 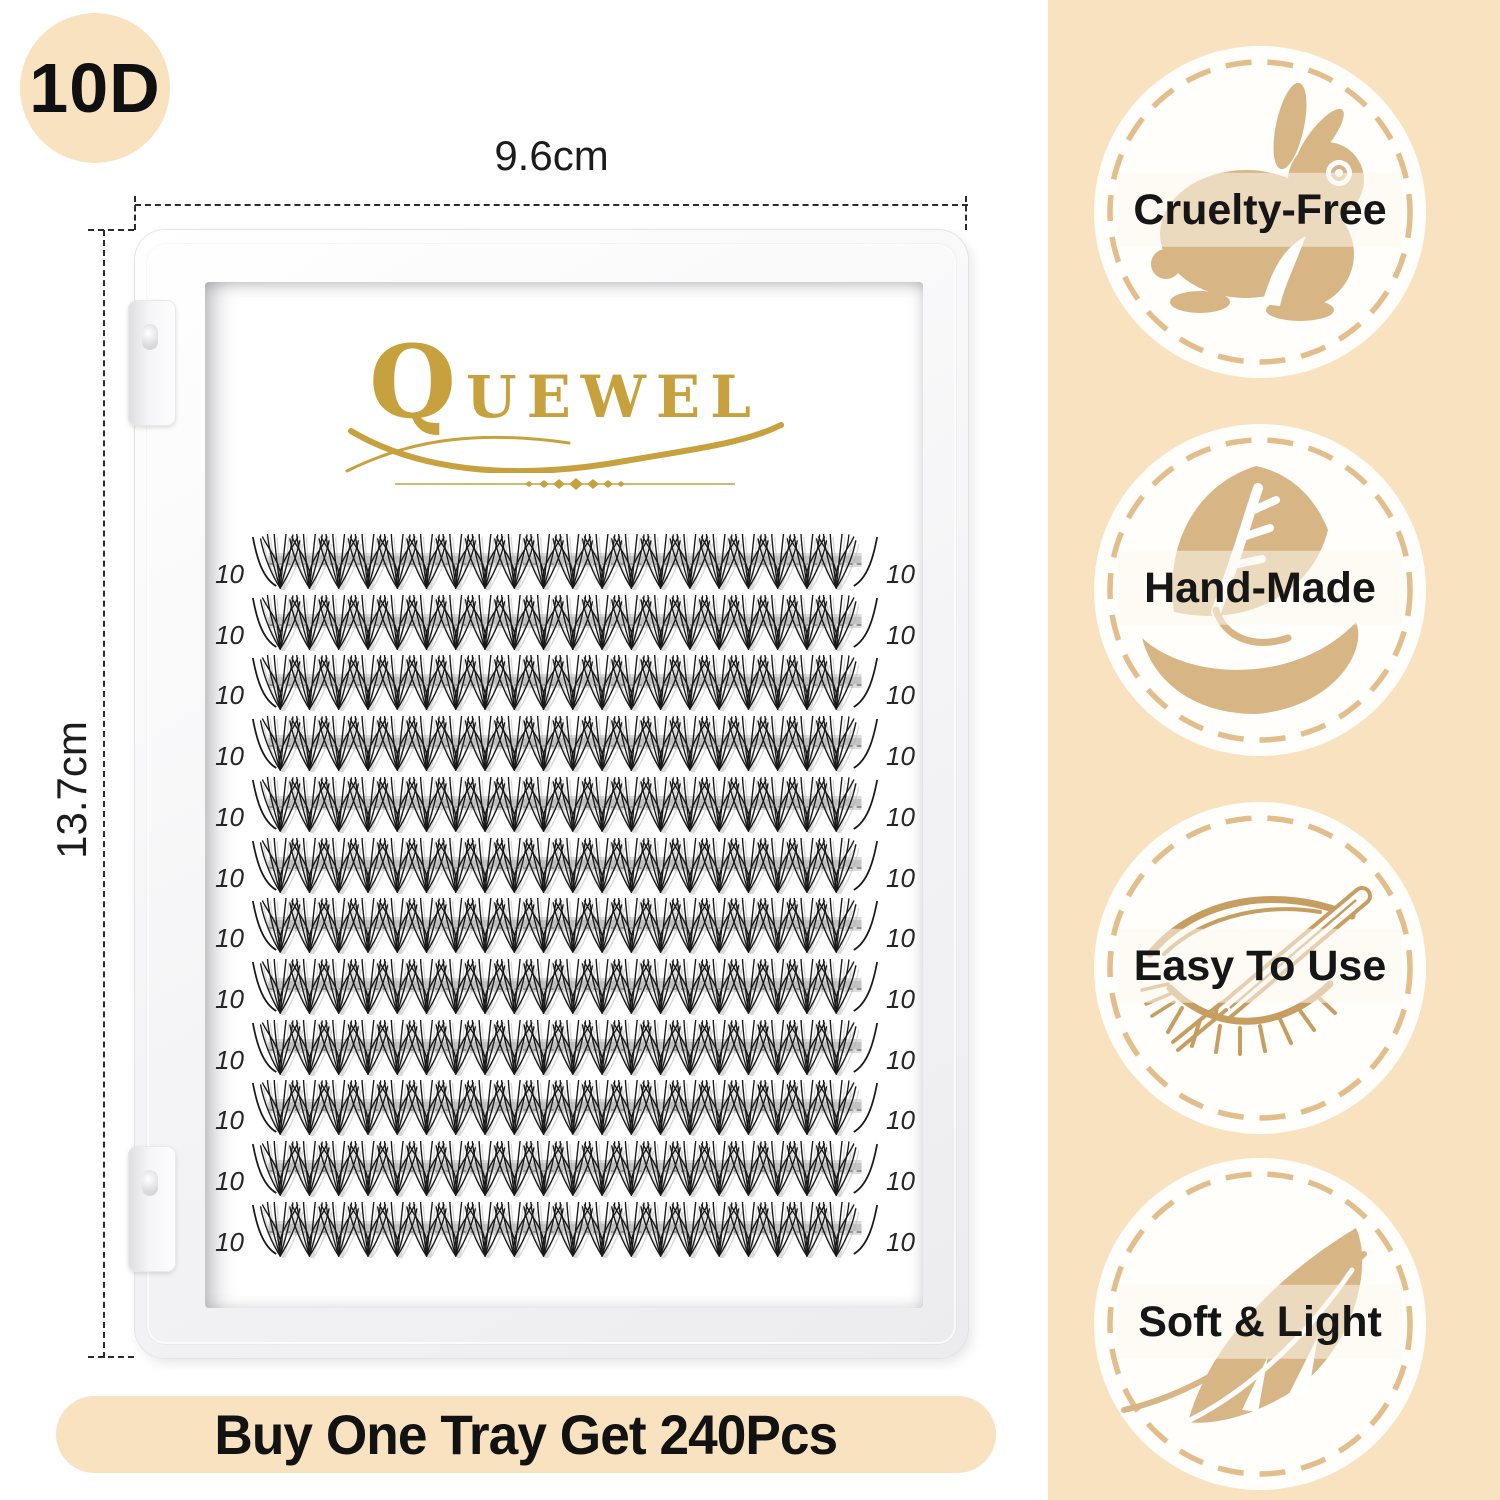 I want to click on badge-label-band: Soft & Light, so click(x=1260, y=1321).